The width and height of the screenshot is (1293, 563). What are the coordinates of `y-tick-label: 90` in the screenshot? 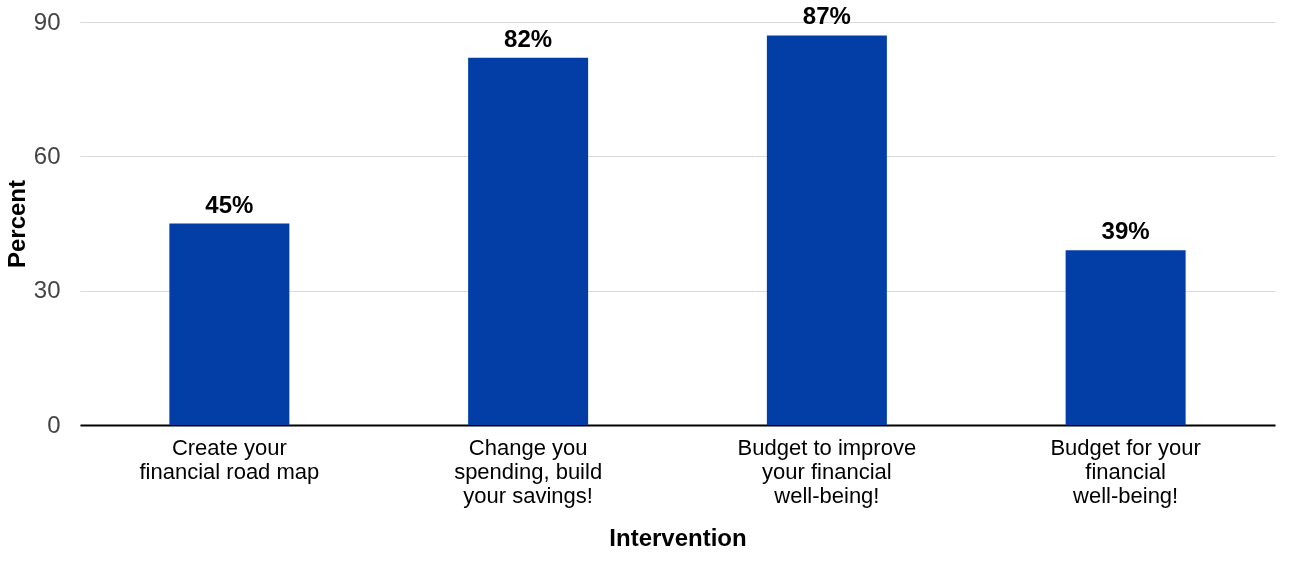 It's located at (47, 21).